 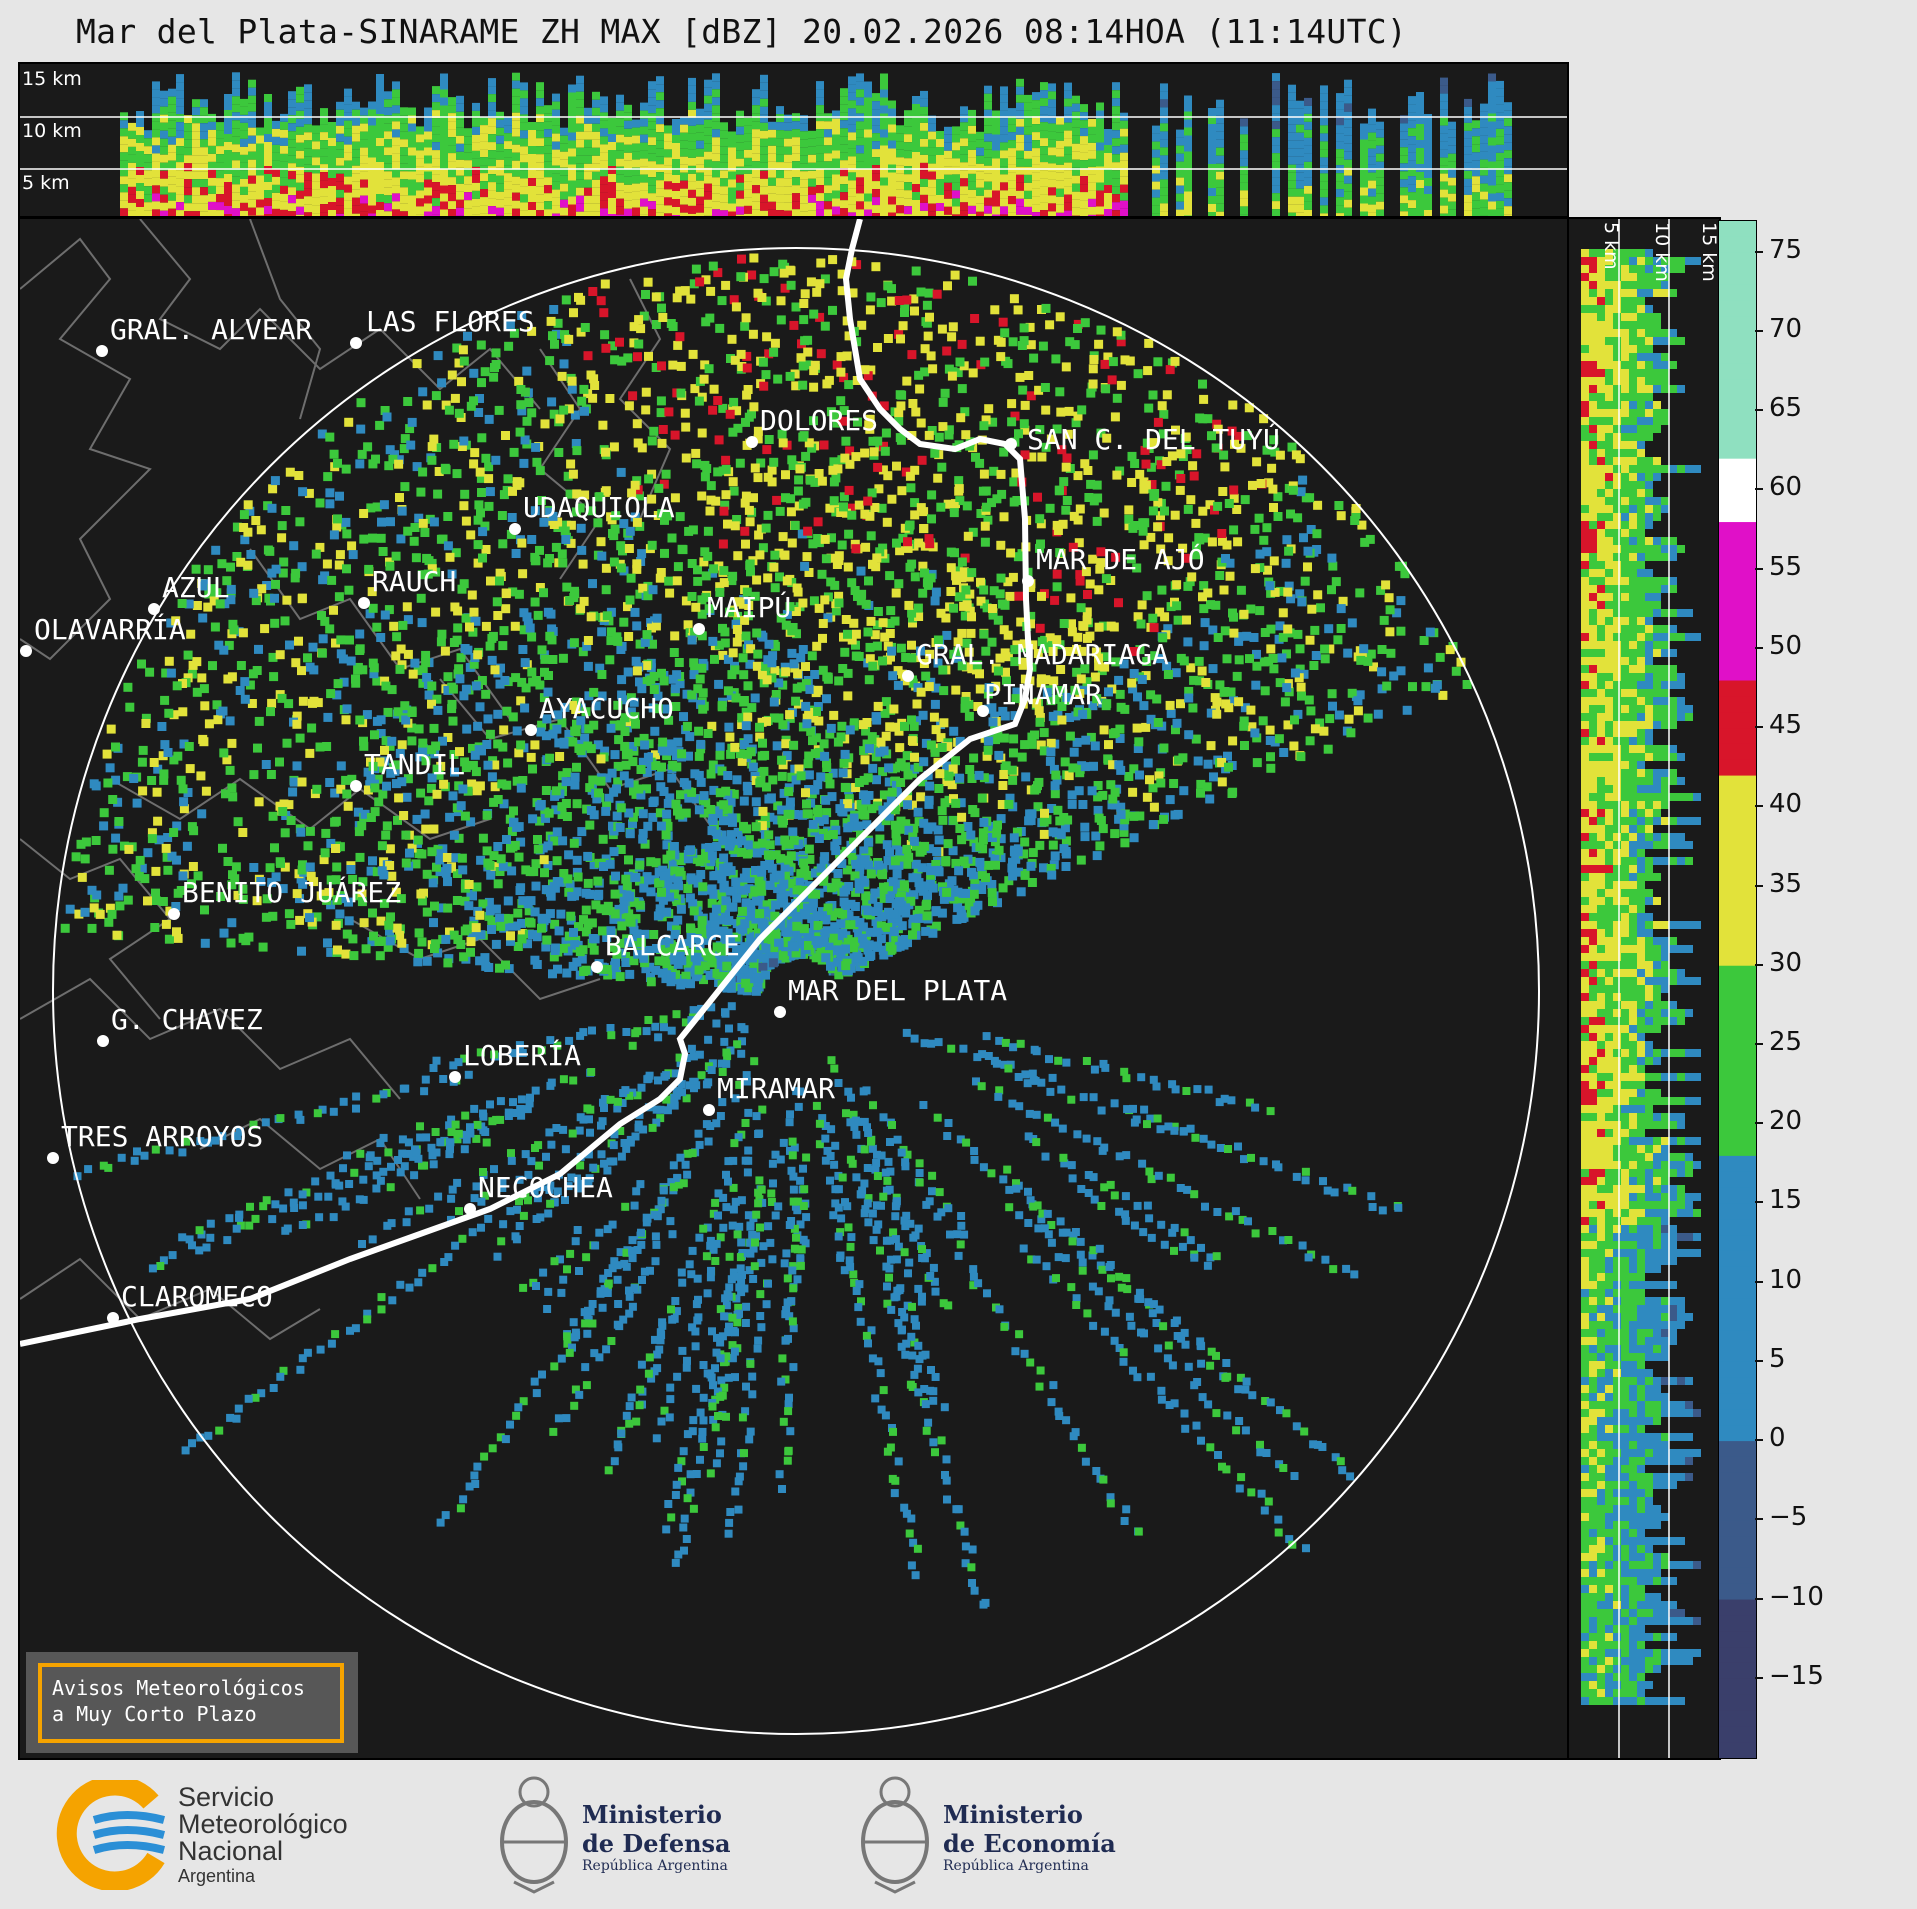 I want to click on colorbar-tick: 25, so click(x=1778, y=1042).